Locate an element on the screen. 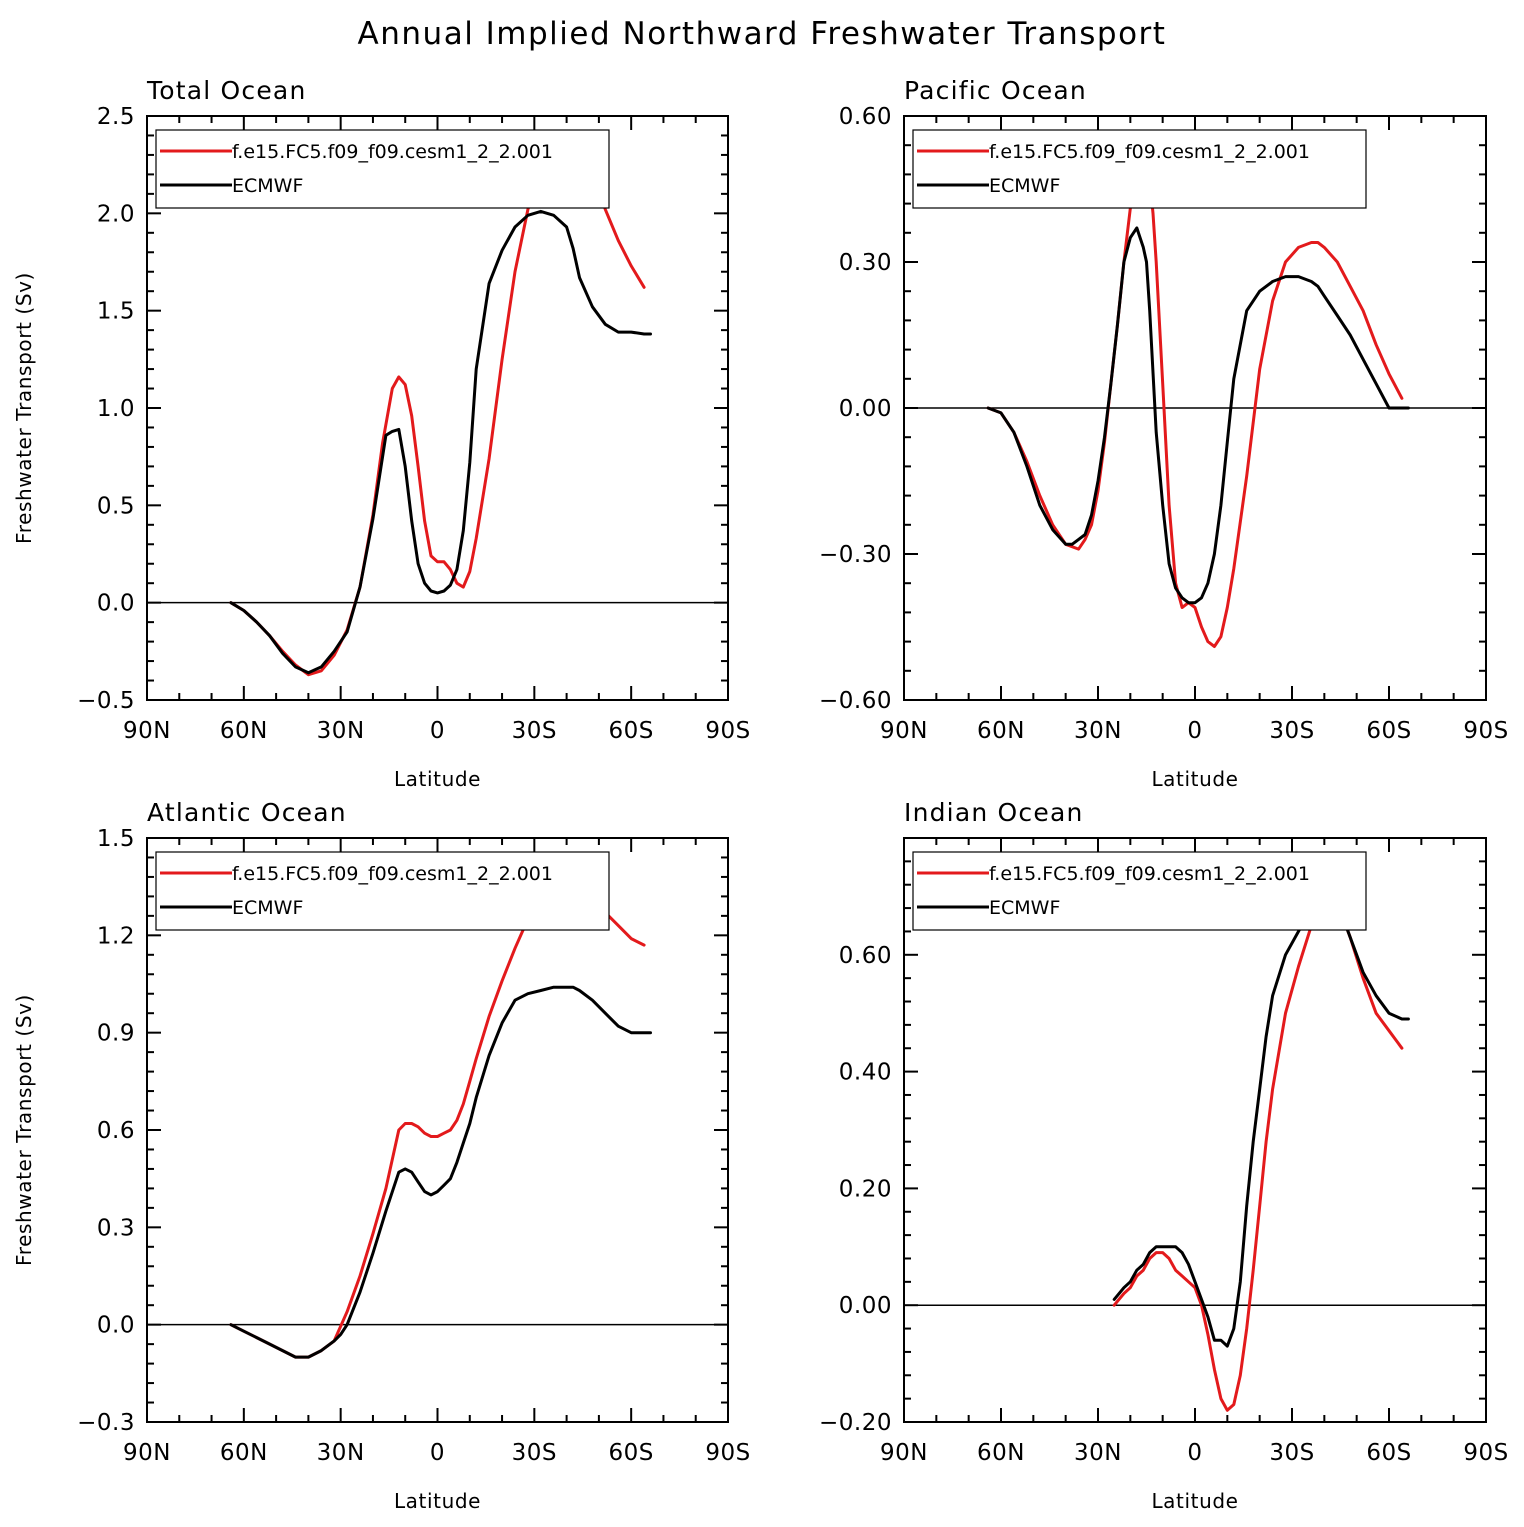 This screenshot has height=1527, width=1524. y-tick-label: −0.5 is located at coordinates (106, 701).